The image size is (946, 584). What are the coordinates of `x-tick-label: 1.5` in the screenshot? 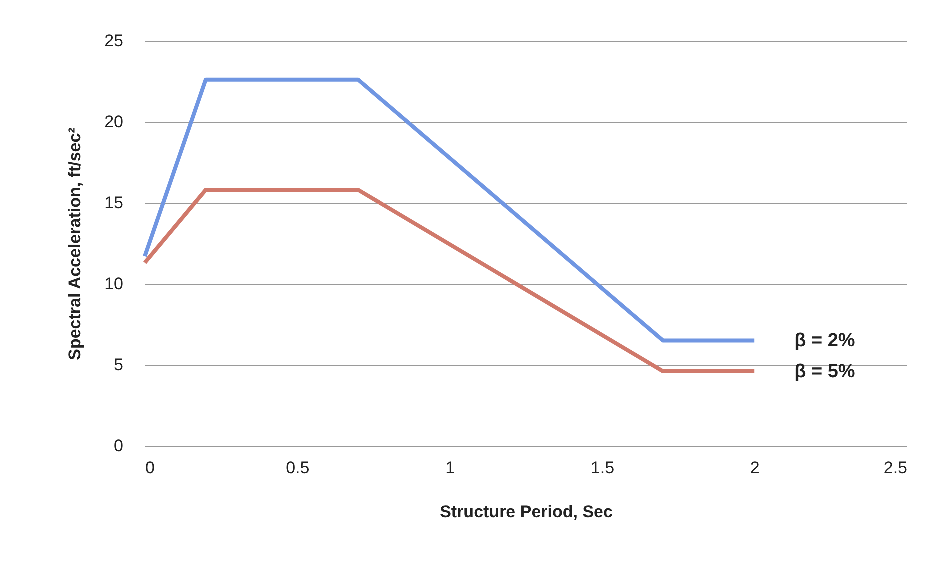 It's located at (602, 468).